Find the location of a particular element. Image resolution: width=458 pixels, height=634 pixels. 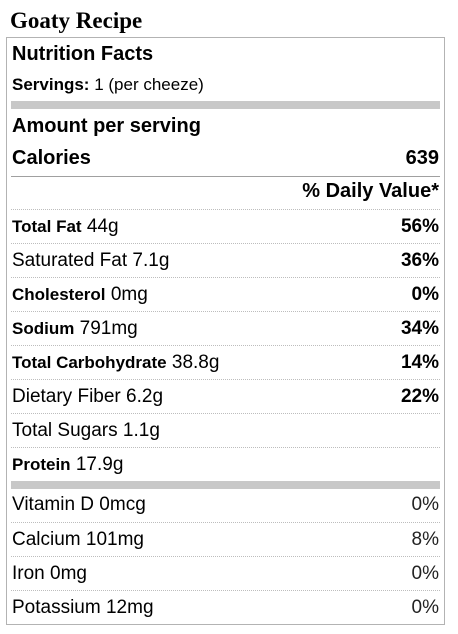

nutrient-pct: 34% is located at coordinates (419, 328).